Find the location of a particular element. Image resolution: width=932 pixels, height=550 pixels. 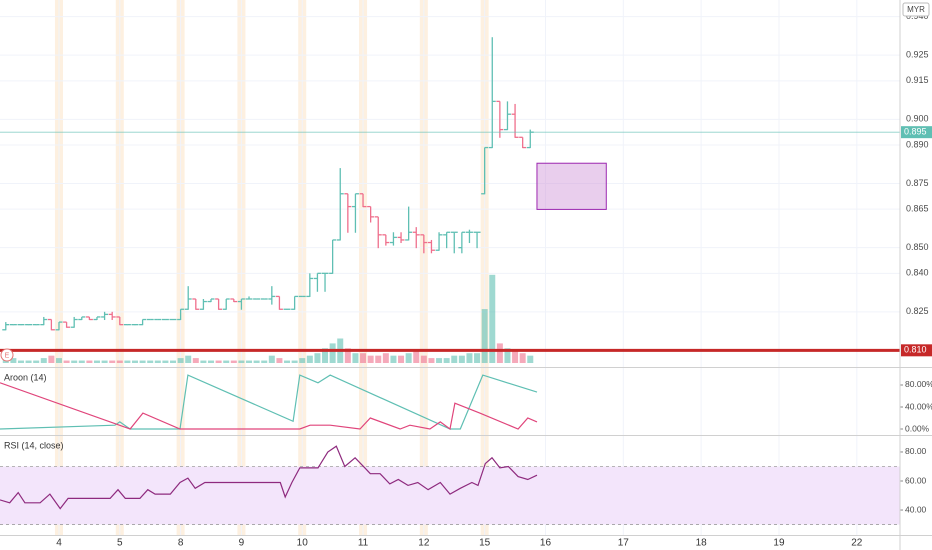

x-tick-label: 5 is located at coordinates (120, 543).